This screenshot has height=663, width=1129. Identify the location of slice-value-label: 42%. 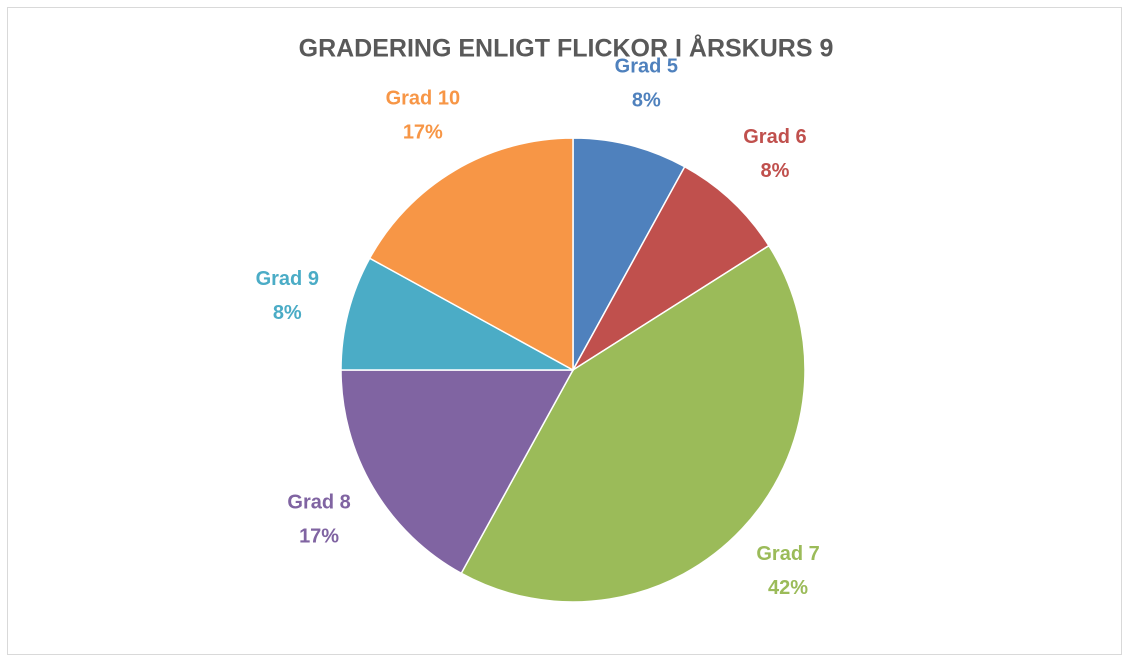
(788, 588).